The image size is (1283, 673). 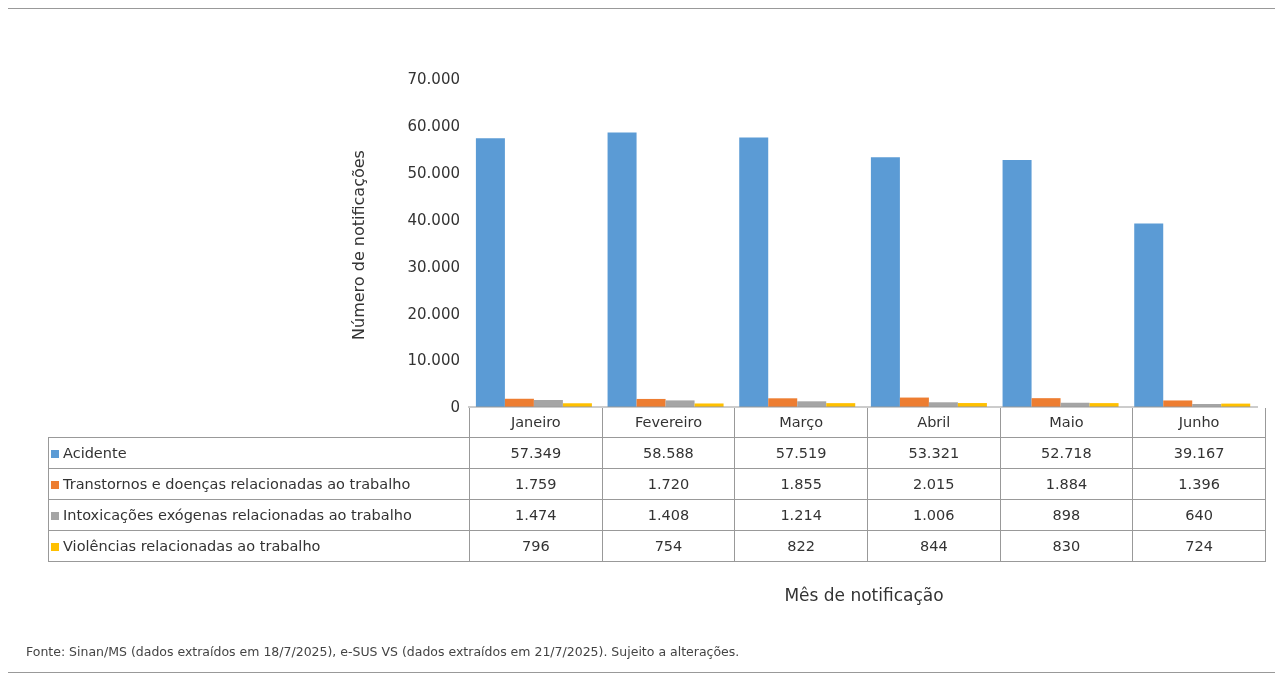 What do you see at coordinates (1066, 514) in the screenshot?
I see `data-label: 898` at bounding box center [1066, 514].